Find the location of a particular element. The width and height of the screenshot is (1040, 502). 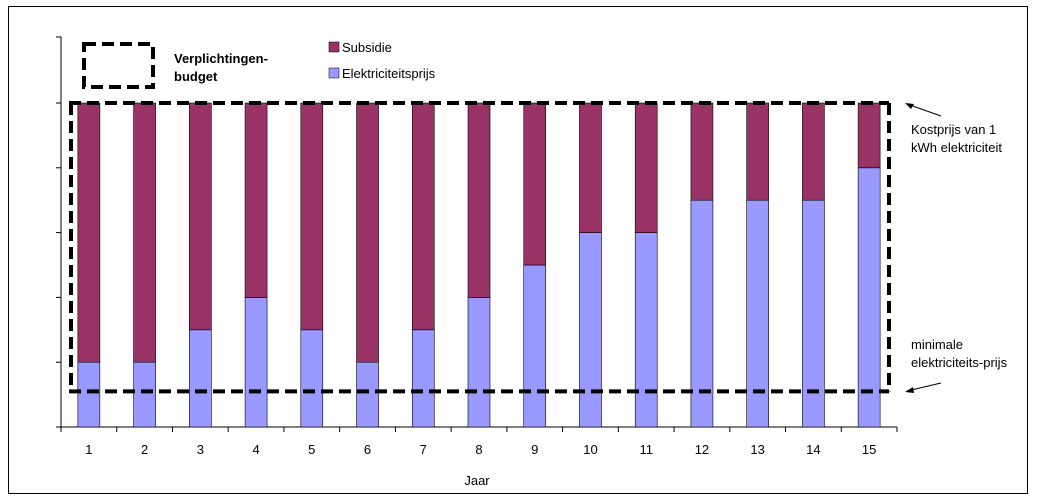

annotation-arrowhead-top is located at coordinates (909, 106).